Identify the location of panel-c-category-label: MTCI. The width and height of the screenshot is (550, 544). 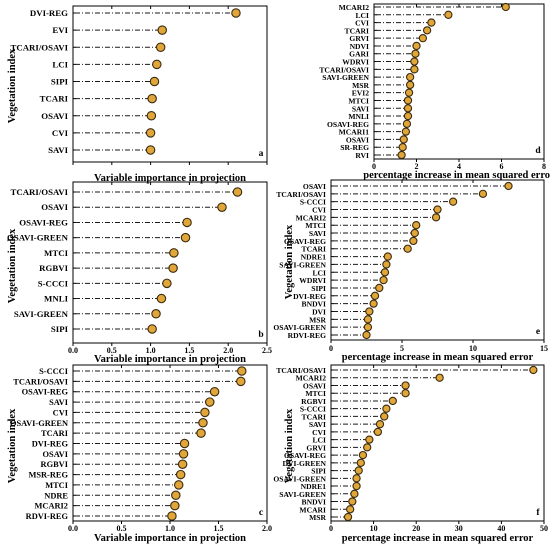
(56, 485).